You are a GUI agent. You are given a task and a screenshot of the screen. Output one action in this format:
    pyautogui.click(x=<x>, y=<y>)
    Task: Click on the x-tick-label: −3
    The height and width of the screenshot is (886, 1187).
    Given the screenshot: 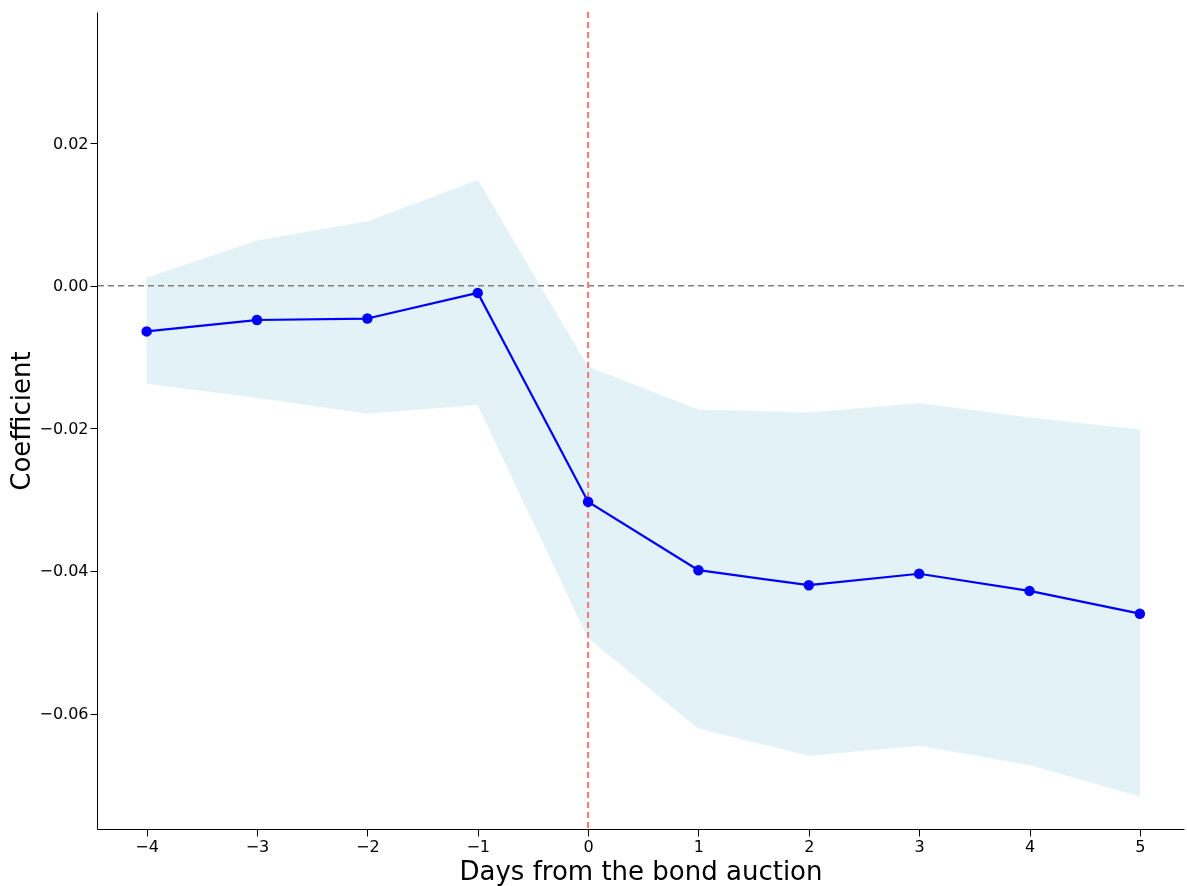 What is the action you would take?
    pyautogui.click(x=257, y=846)
    